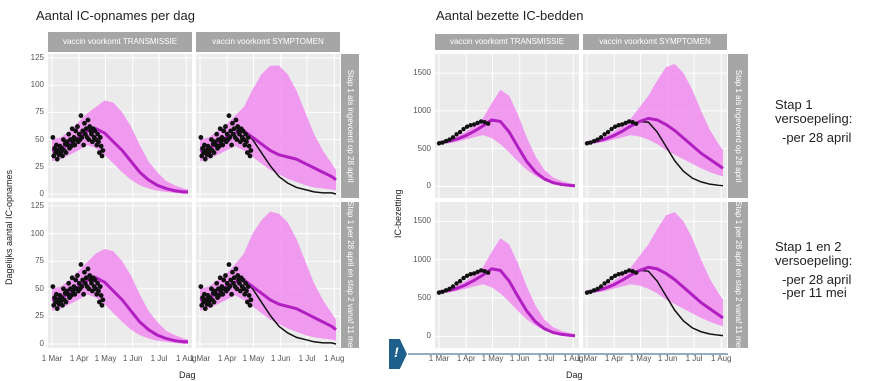 The width and height of the screenshot is (896, 381). Describe the element at coordinates (794, 104) in the screenshot. I see `step1-title: Stap 1` at that location.